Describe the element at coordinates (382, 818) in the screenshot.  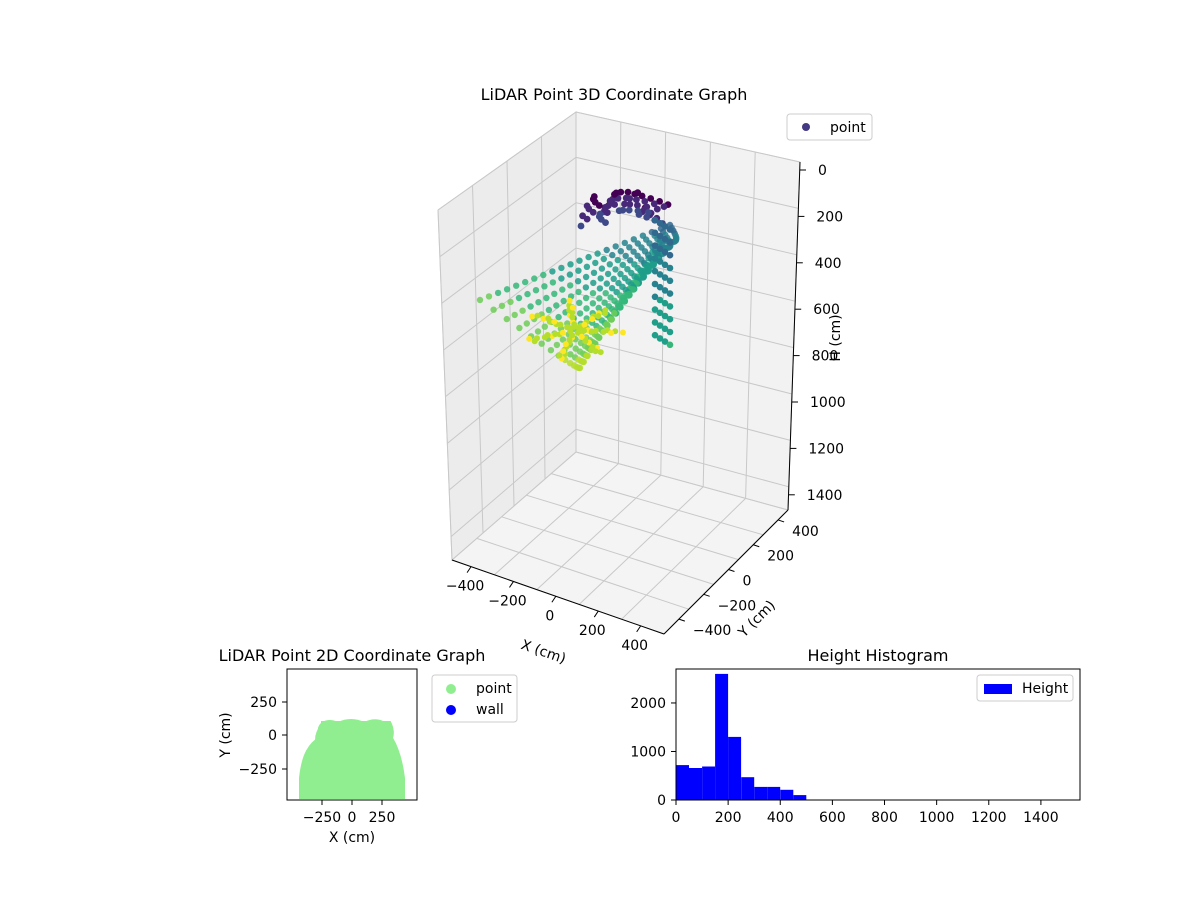
I see `x-tick-label: 250` at that location.